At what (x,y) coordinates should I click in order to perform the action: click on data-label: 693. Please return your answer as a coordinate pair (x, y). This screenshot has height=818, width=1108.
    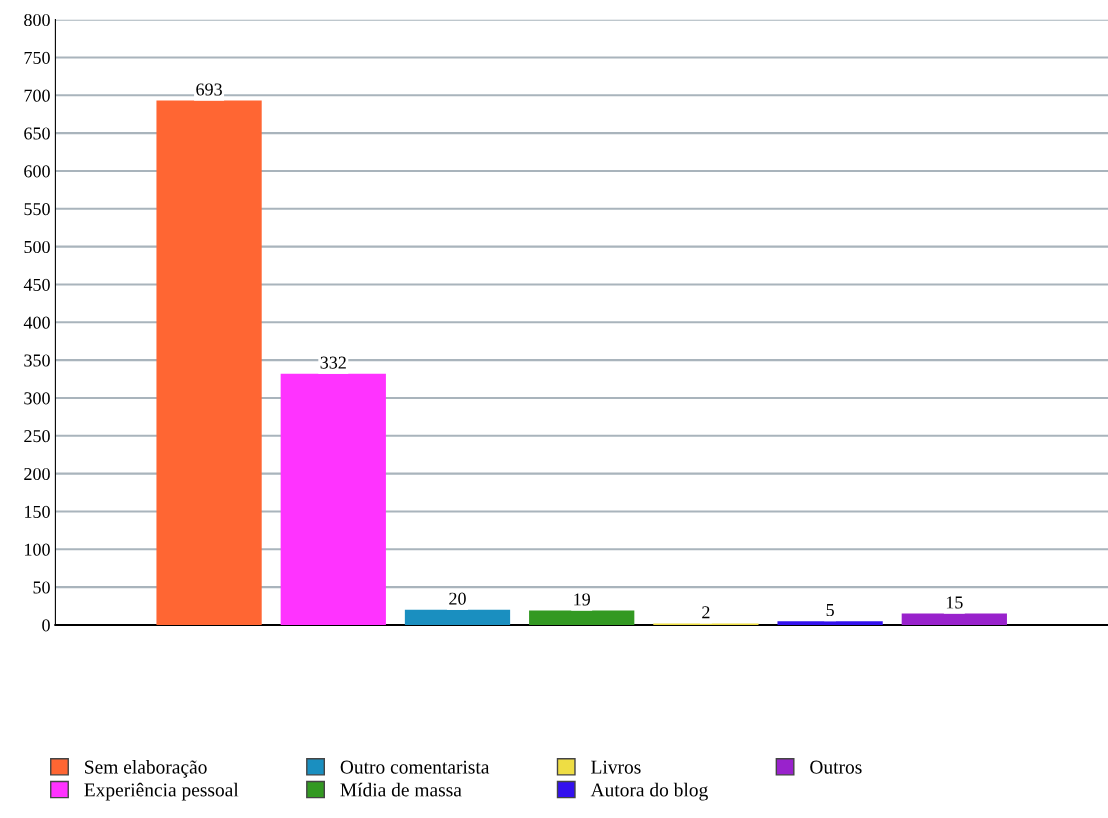
    Looking at the image, I should click on (209, 89).